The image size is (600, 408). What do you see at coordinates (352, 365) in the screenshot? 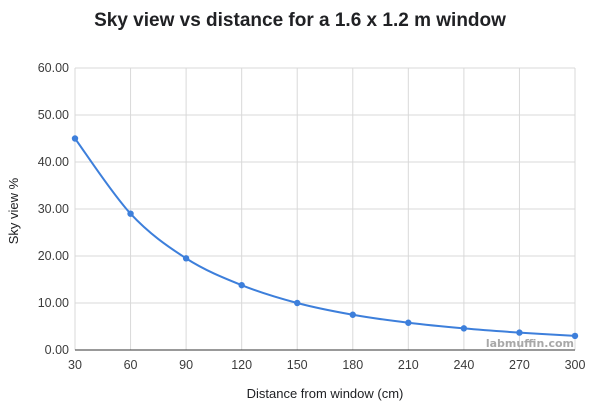
I see `x-tick-label: 180` at bounding box center [352, 365].